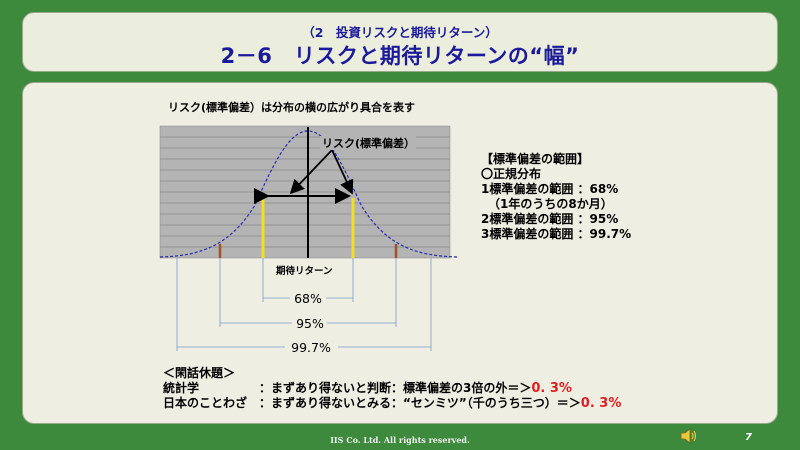 Image resolution: width=800 pixels, height=450 pixels. What do you see at coordinates (400, 32) in the screenshot?
I see `slide-subtitle: （2 投資リスクと期待リターン）` at bounding box center [400, 32].